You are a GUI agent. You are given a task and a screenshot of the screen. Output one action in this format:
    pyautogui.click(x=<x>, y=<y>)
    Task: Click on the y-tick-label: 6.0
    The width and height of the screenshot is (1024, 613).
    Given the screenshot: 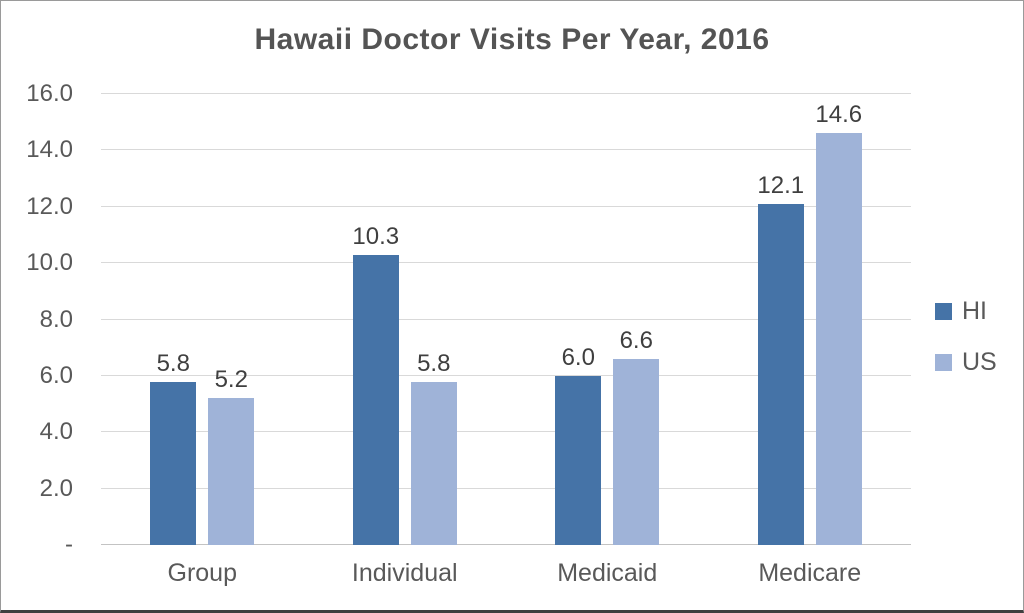 What is the action you would take?
    pyautogui.click(x=56, y=375)
    